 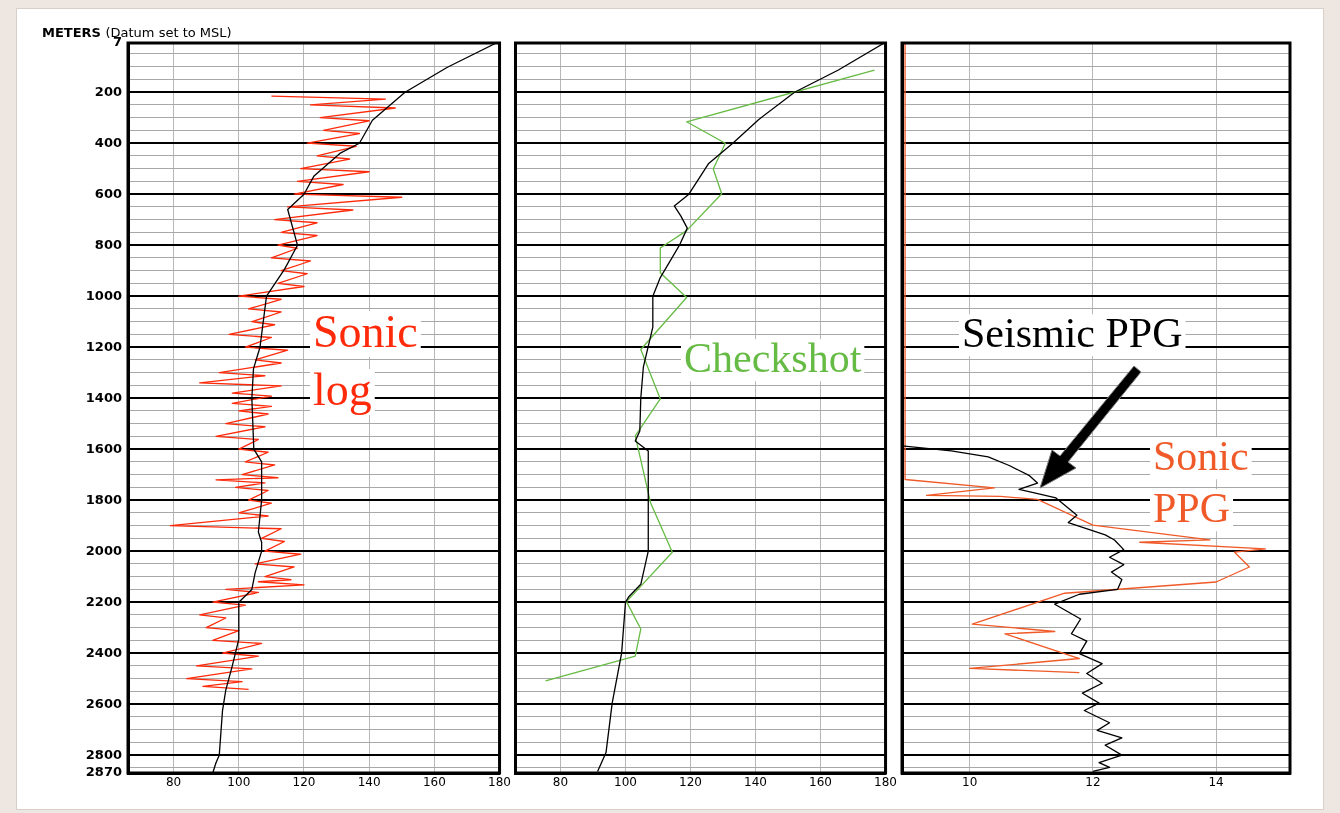 I want to click on x-tick-label: 10, so click(x=970, y=782).